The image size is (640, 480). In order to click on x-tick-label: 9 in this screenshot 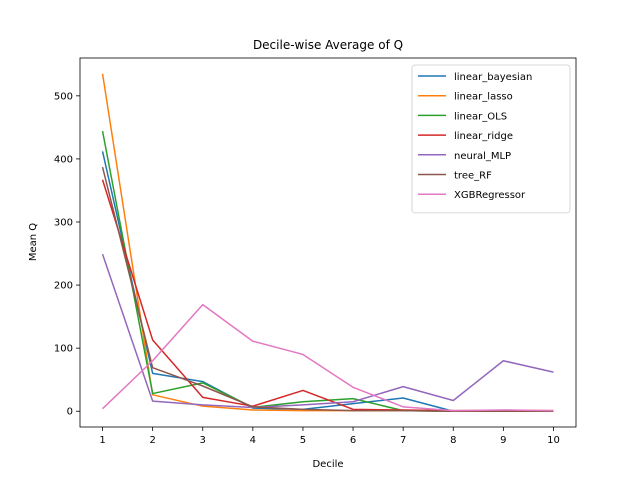, I will do `click(503, 440)`.